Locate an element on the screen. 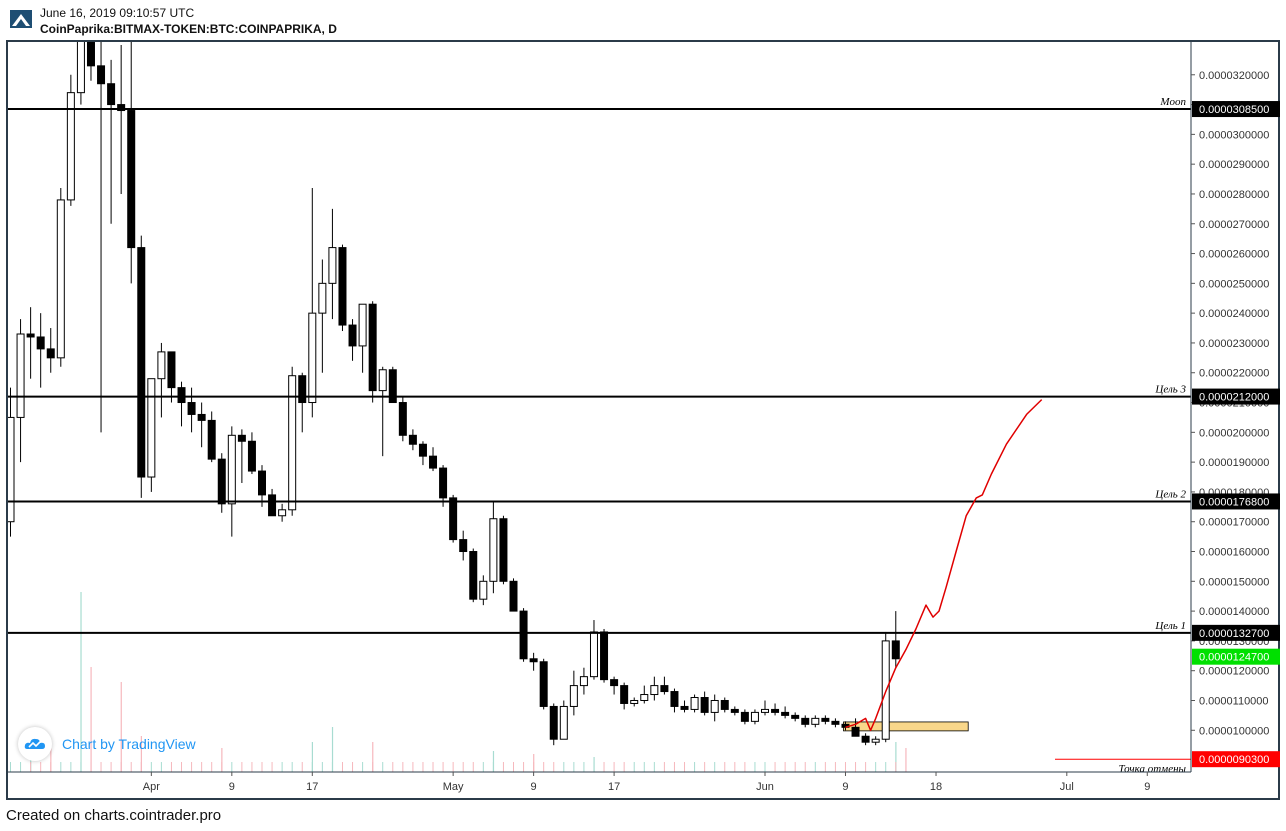  time-tick-label: 18 is located at coordinates (936, 787).